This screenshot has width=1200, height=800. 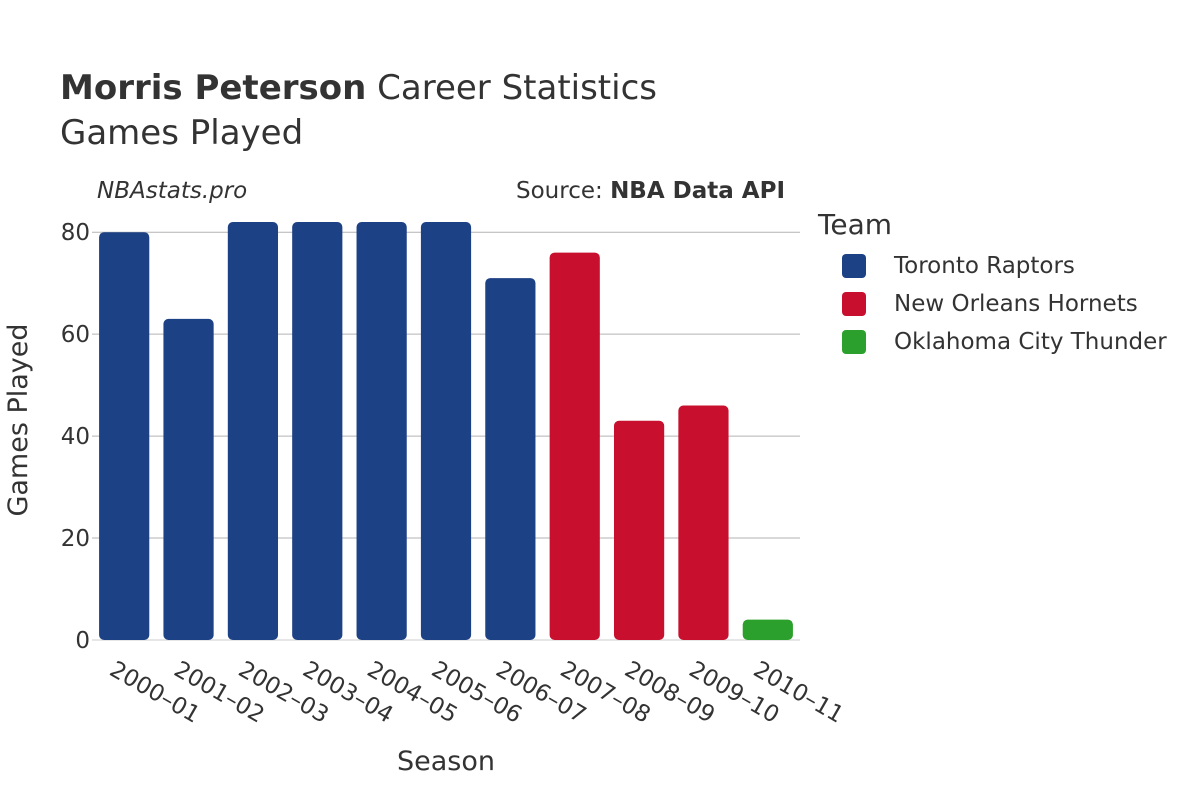 I want to click on bar-2007–08, so click(x=574, y=446).